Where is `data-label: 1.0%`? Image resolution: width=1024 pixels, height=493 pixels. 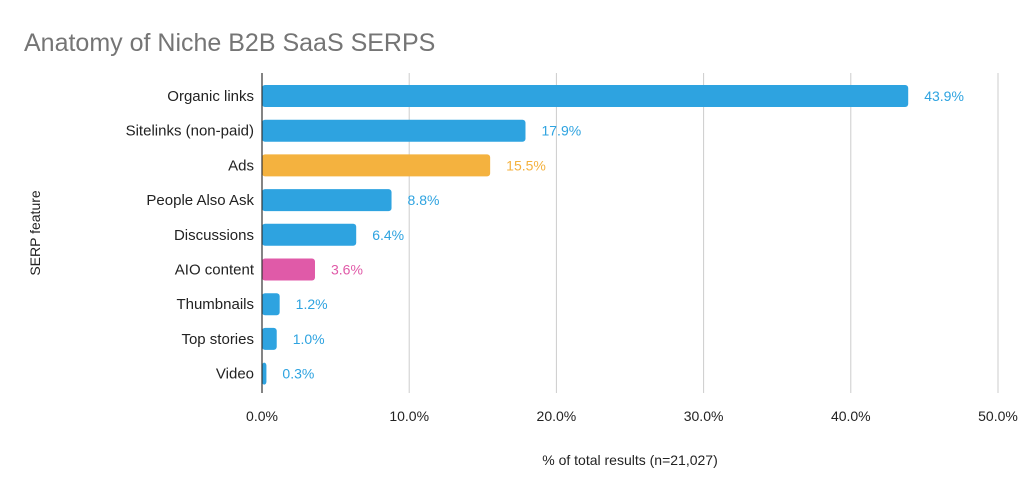
data-label: 1.0% is located at coordinates (309, 339).